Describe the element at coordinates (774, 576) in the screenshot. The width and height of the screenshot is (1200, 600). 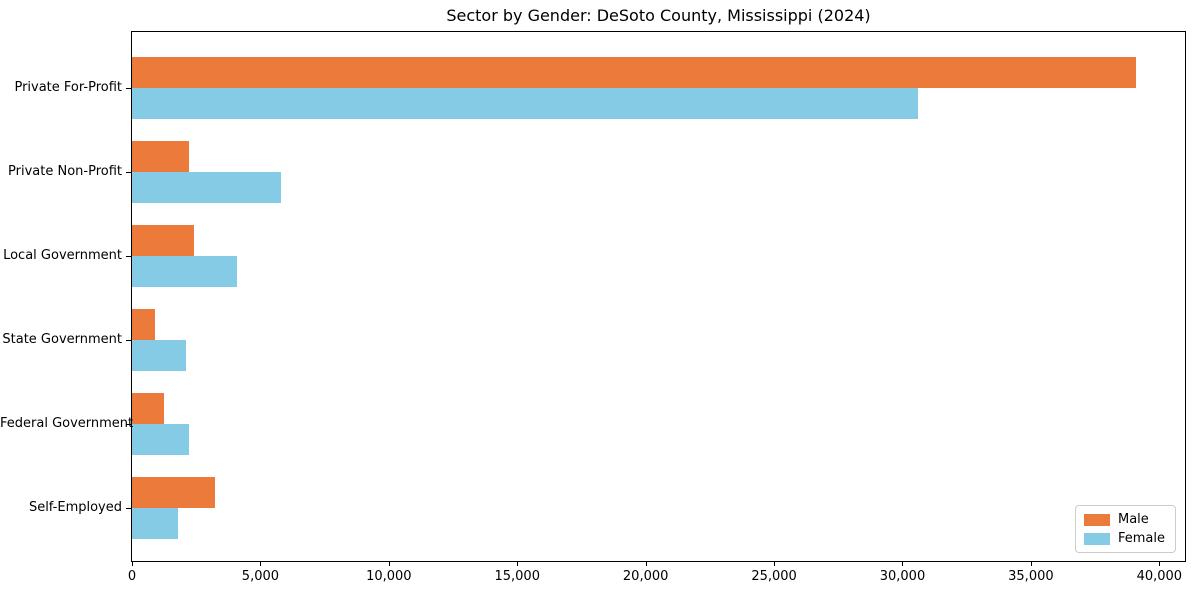
I see `x-label-25000: 25,000` at that location.